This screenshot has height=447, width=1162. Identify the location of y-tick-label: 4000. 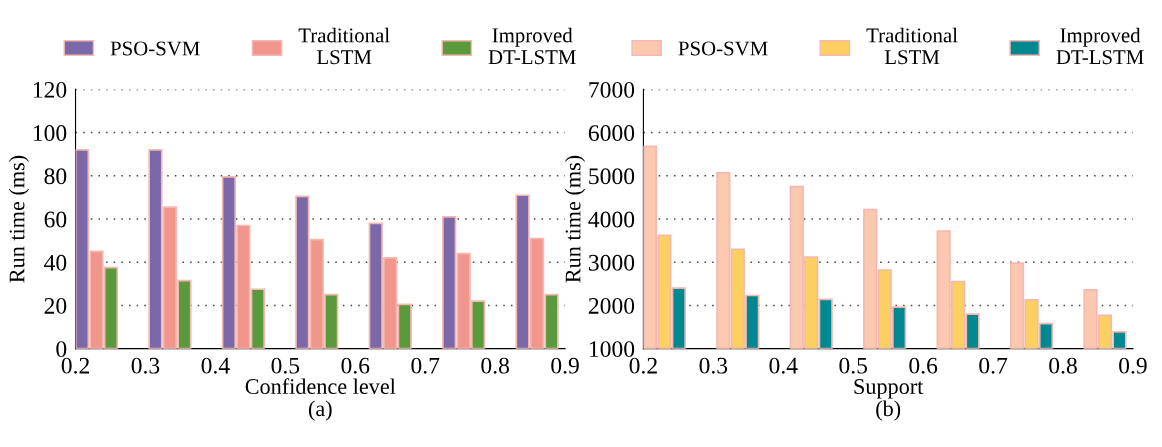
(611, 219).